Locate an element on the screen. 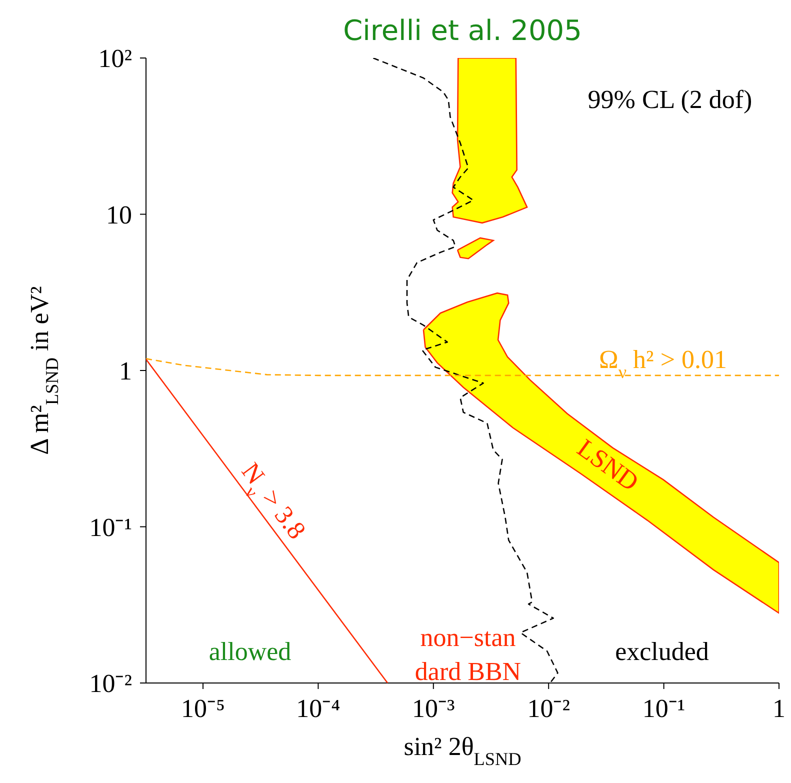 The height and width of the screenshot is (783, 791). x-axis-title: sin² 2θ$_{LSND}$ is located at coordinates (463, 750).